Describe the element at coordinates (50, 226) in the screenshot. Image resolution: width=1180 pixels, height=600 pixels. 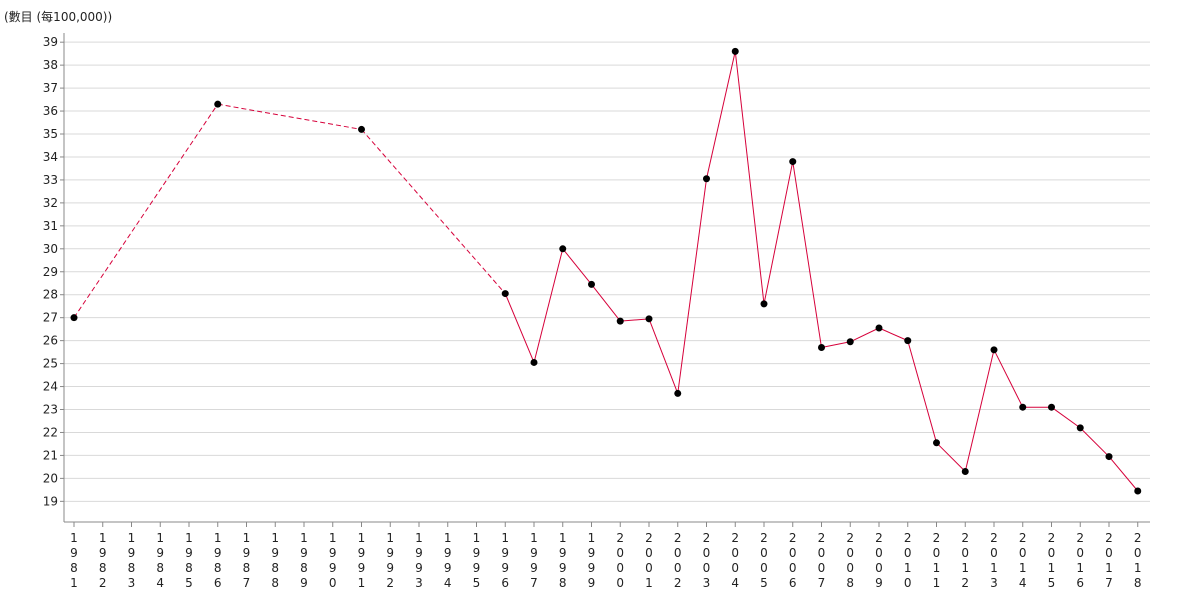
I see `y-tick-label: 31` at that location.